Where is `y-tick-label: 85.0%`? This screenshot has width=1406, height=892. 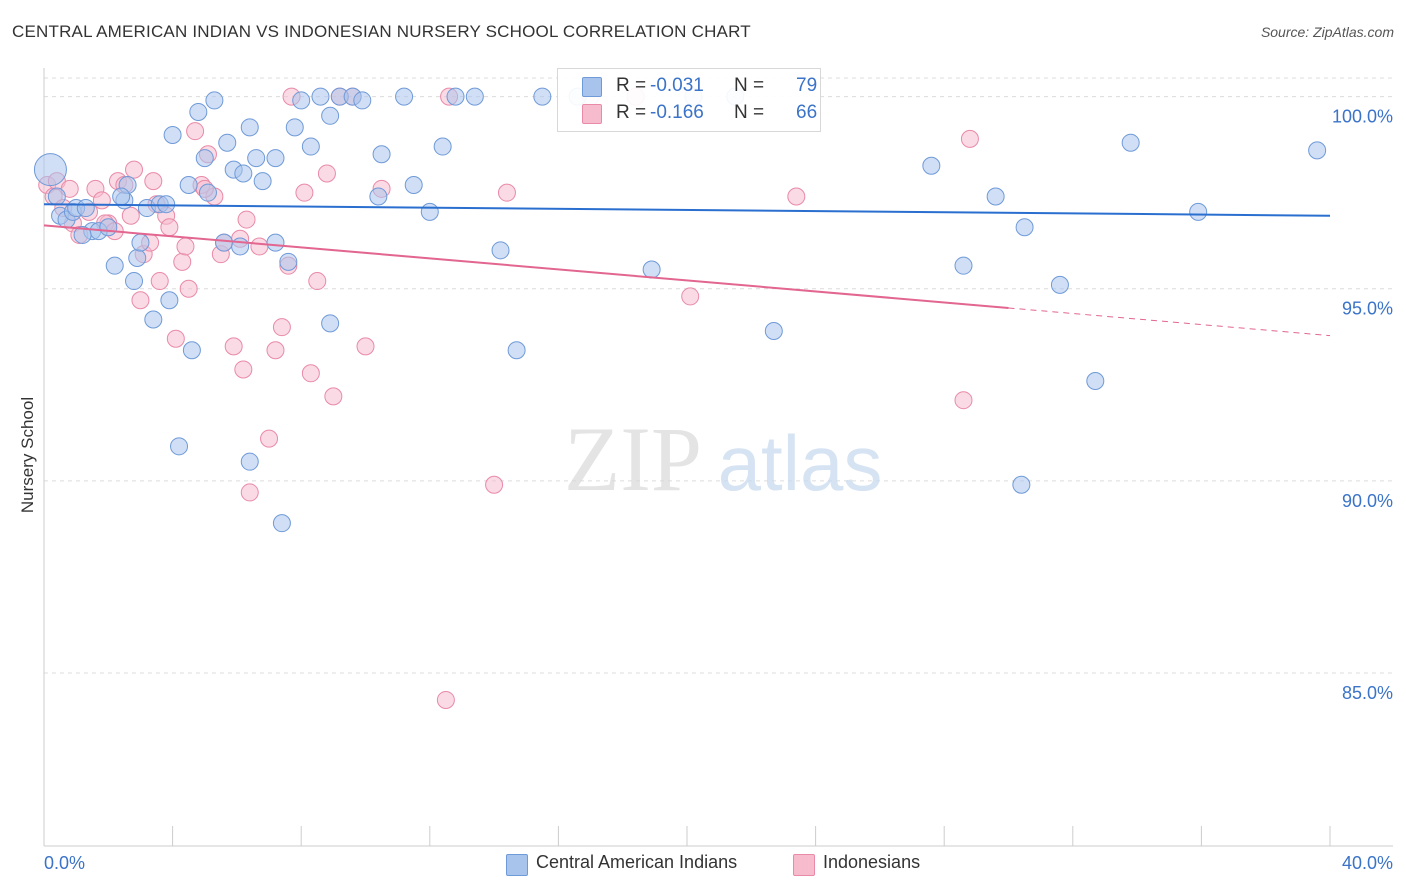 y-tick-label: 85.0% is located at coordinates (1367, 693).